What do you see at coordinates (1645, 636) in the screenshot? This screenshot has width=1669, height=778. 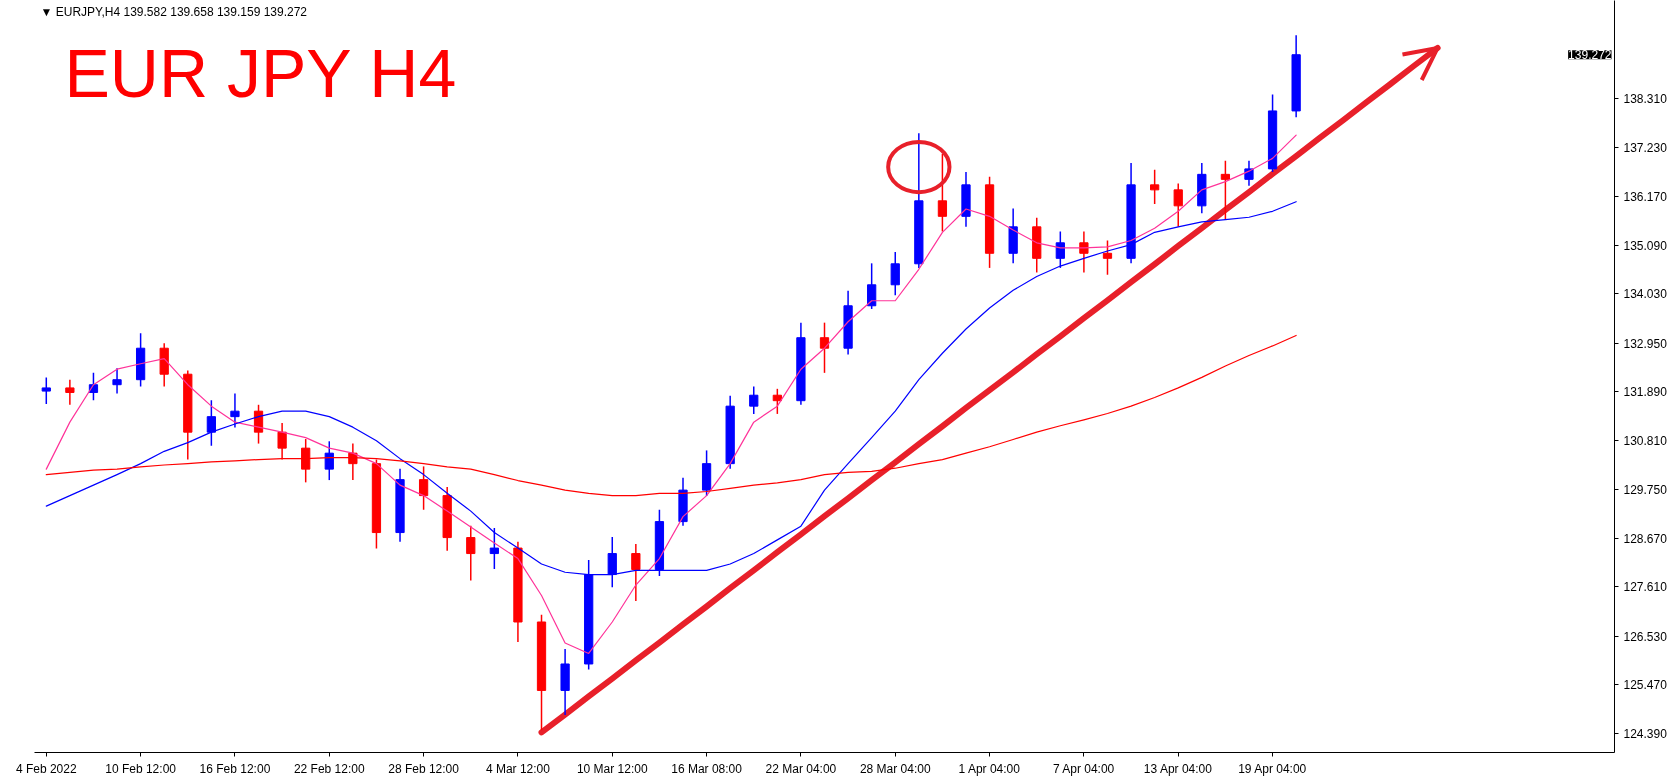 I see `y-tick-label: 126.530` at bounding box center [1645, 636].